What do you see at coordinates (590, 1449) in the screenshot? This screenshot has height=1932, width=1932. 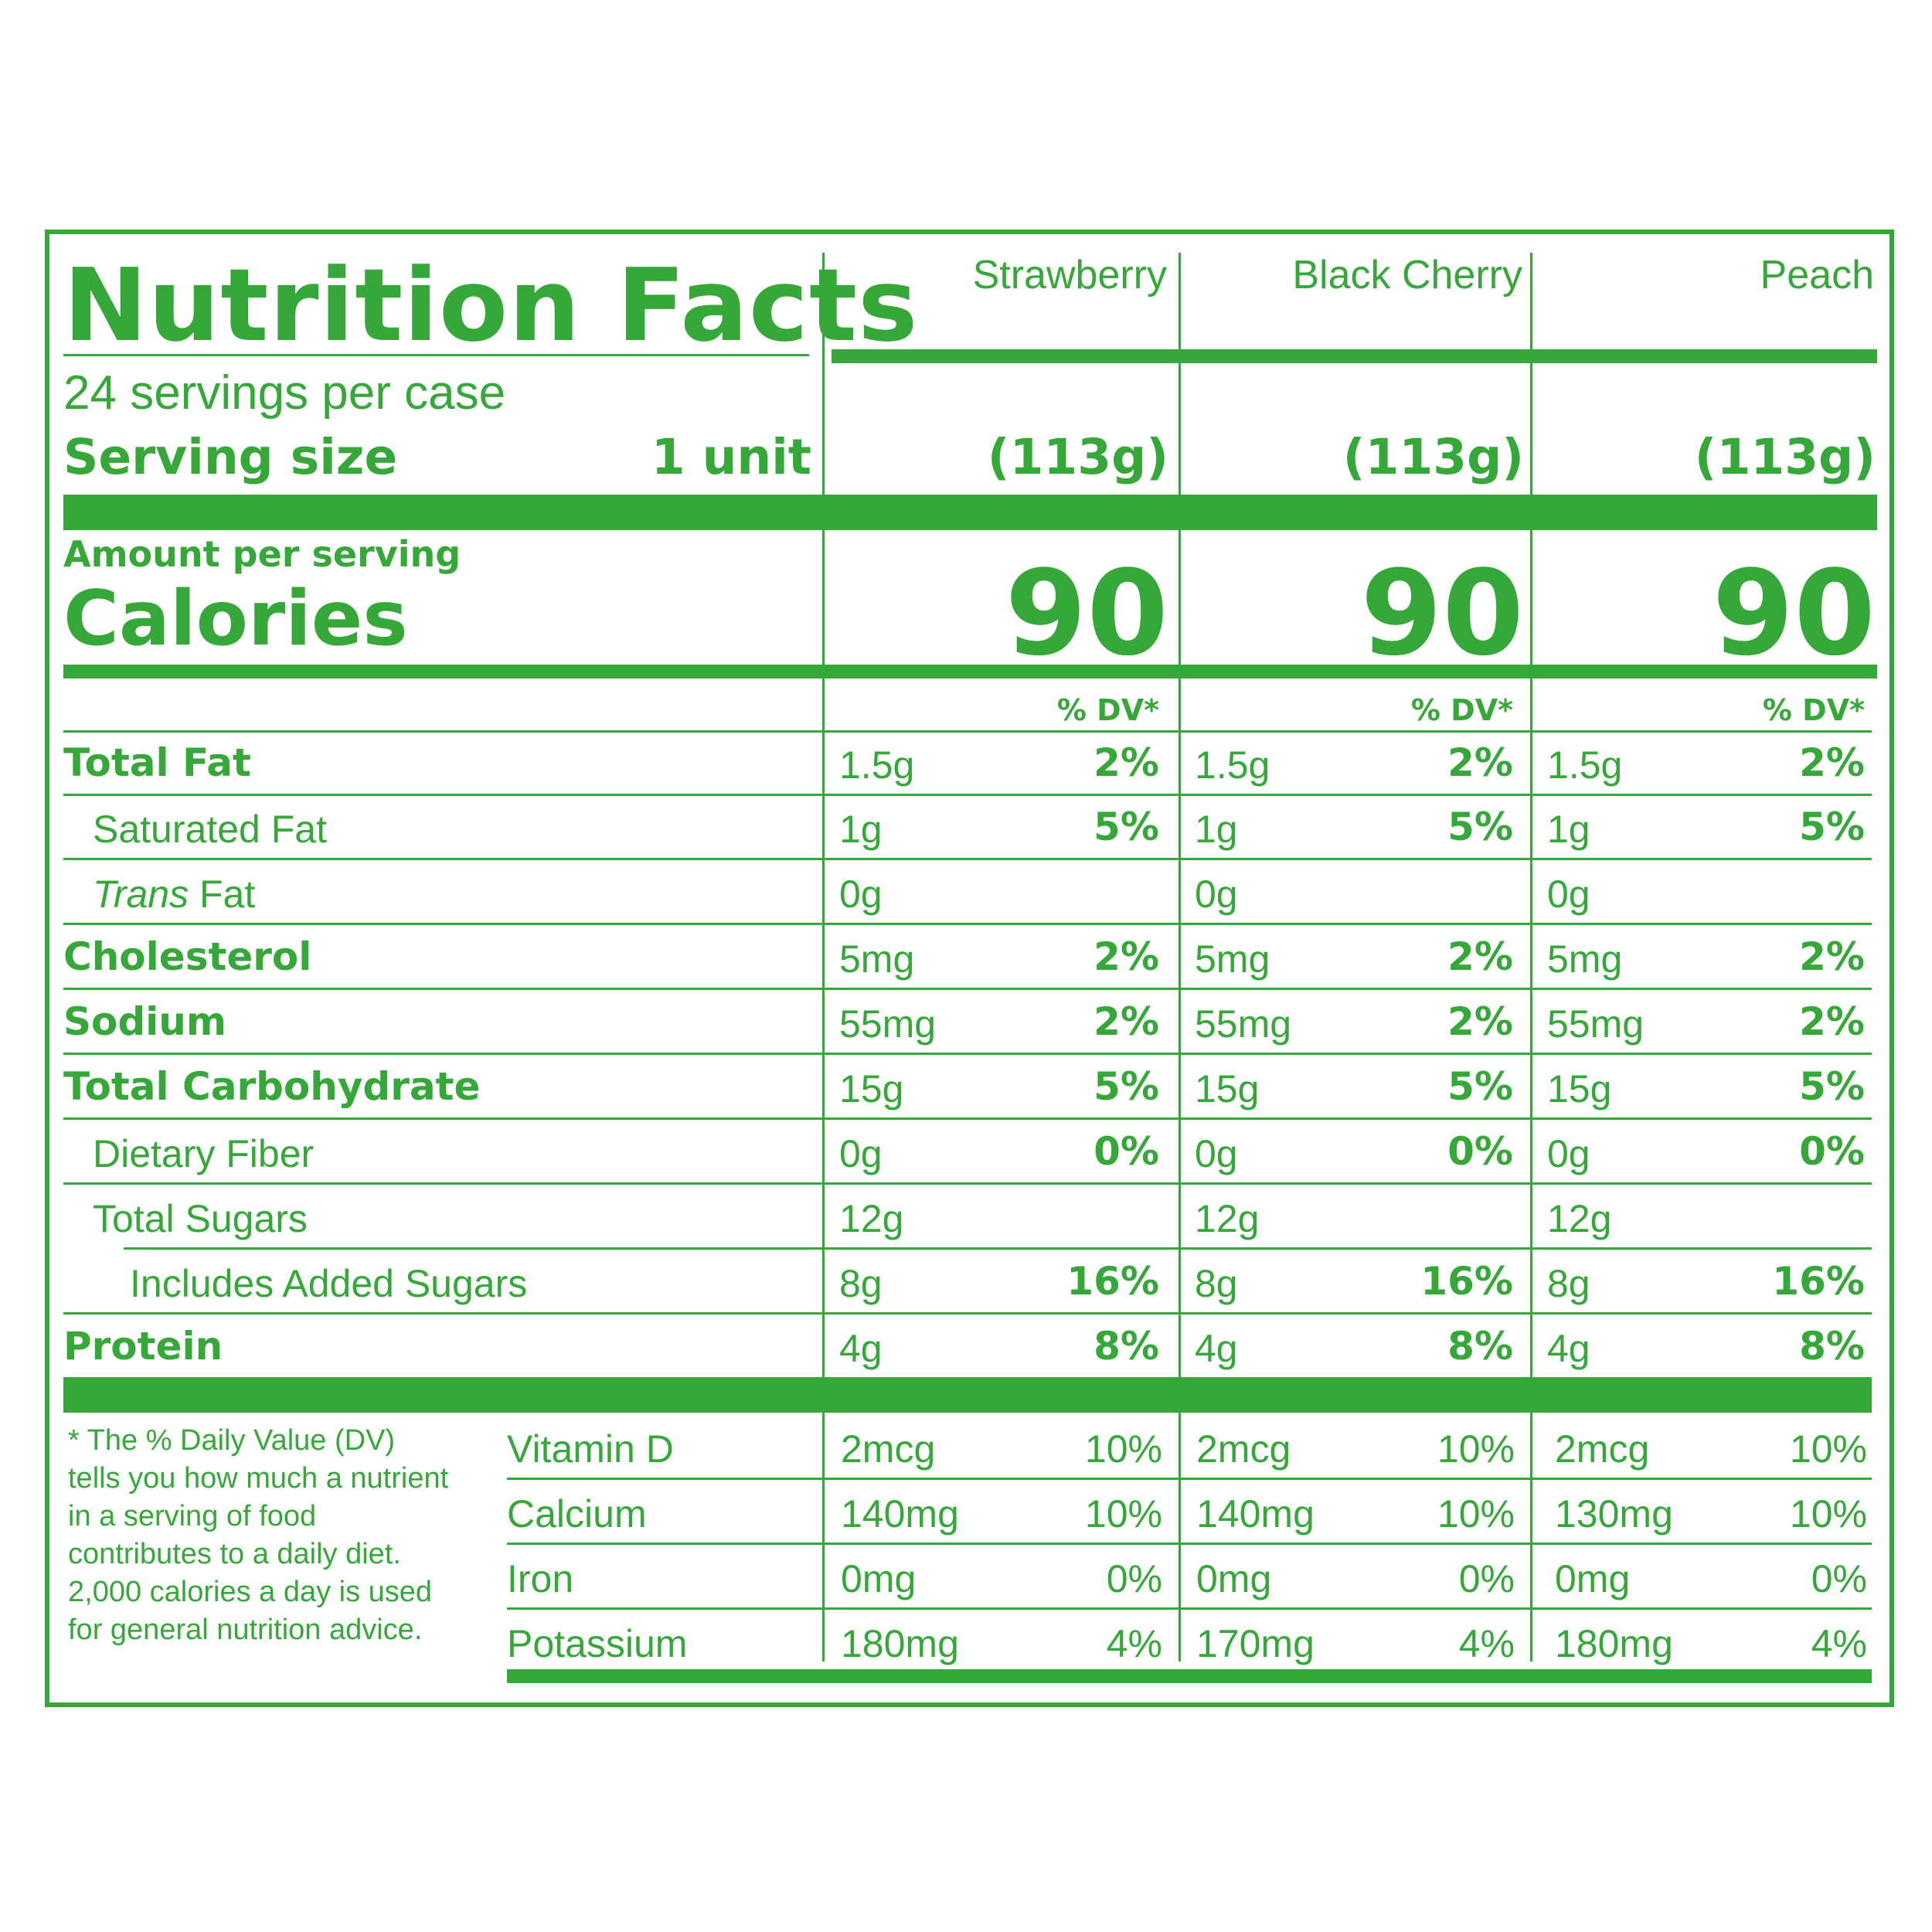 I see `vitamin-label-vitamin-d: Vitamin D` at bounding box center [590, 1449].